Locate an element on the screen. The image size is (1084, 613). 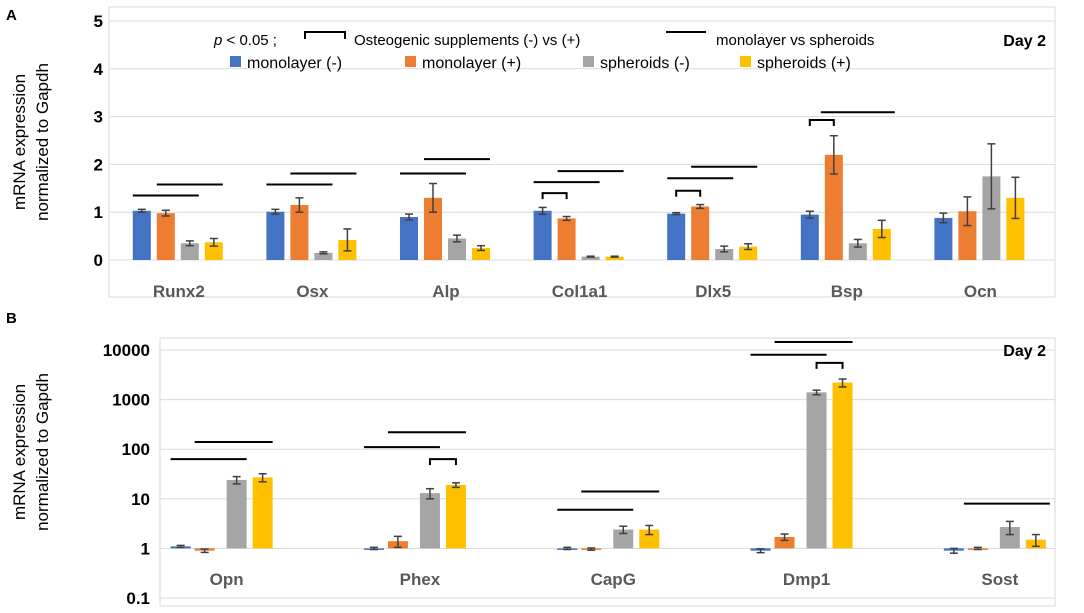
x-tick-label: Runx2 is located at coordinates (179, 291).